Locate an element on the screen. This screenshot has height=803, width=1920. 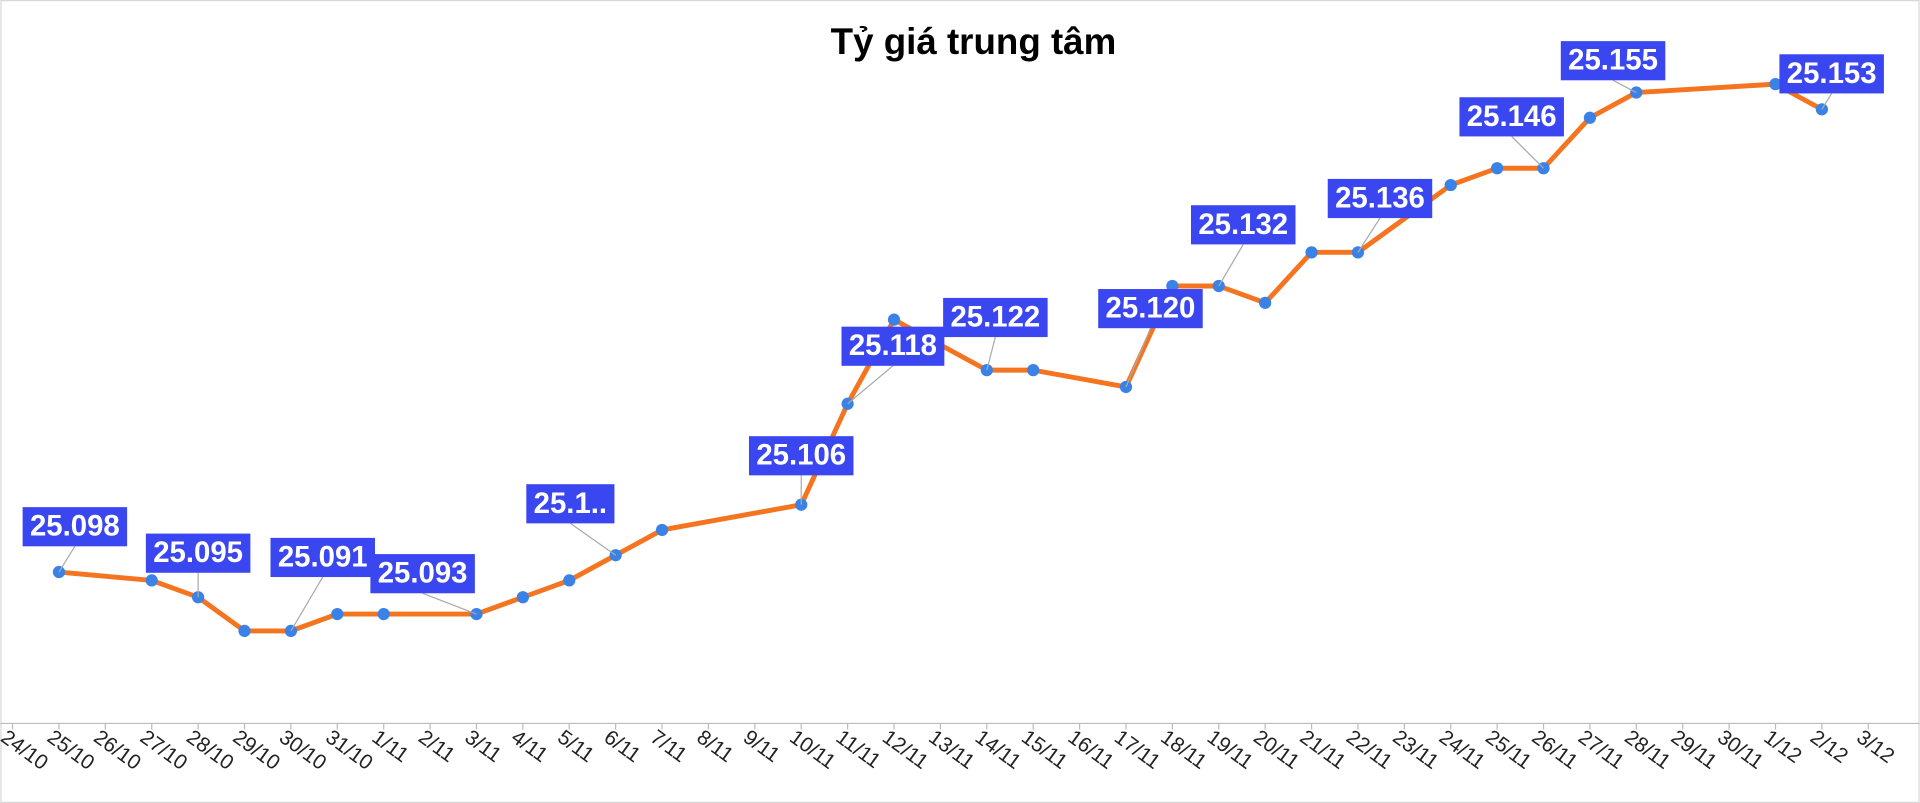
data-label: 25.155 is located at coordinates (1613, 60).